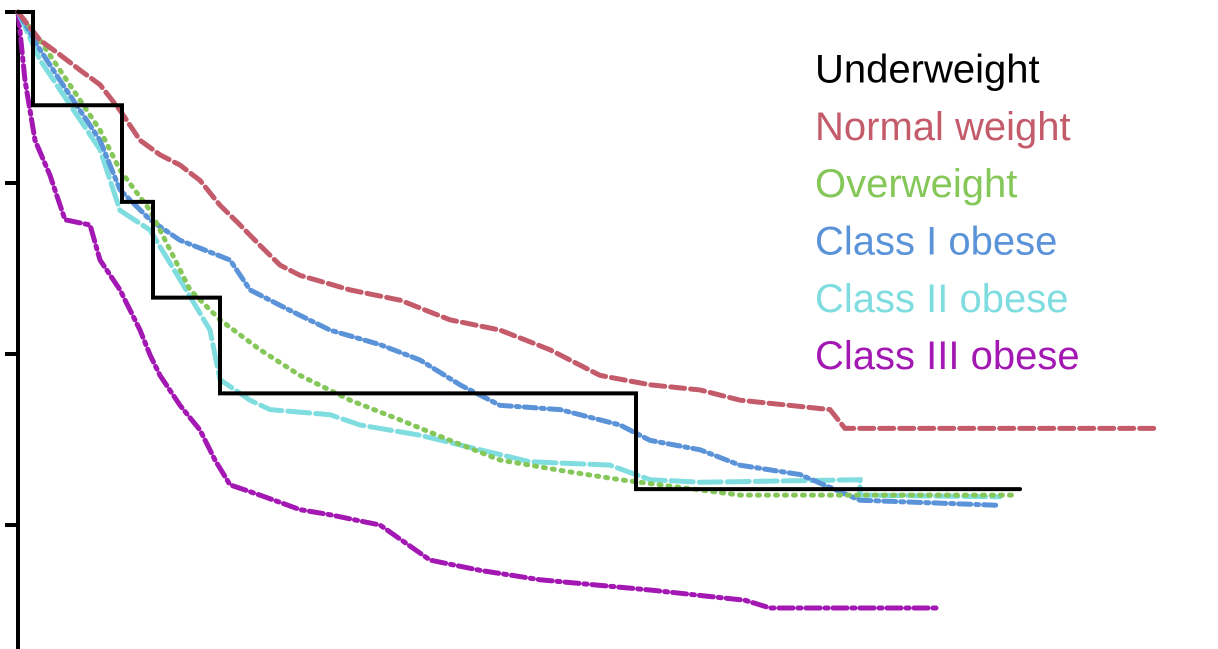  What do you see at coordinates (941, 299) in the screenshot?
I see `legend-entry: Class II obese` at bounding box center [941, 299].